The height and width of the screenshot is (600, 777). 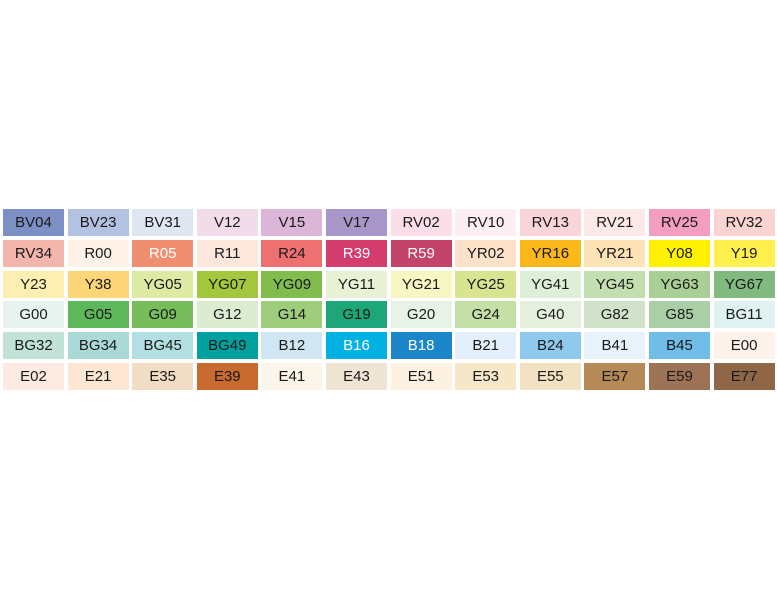 What do you see at coordinates (550, 346) in the screenshot?
I see `swatch: B24` at bounding box center [550, 346].